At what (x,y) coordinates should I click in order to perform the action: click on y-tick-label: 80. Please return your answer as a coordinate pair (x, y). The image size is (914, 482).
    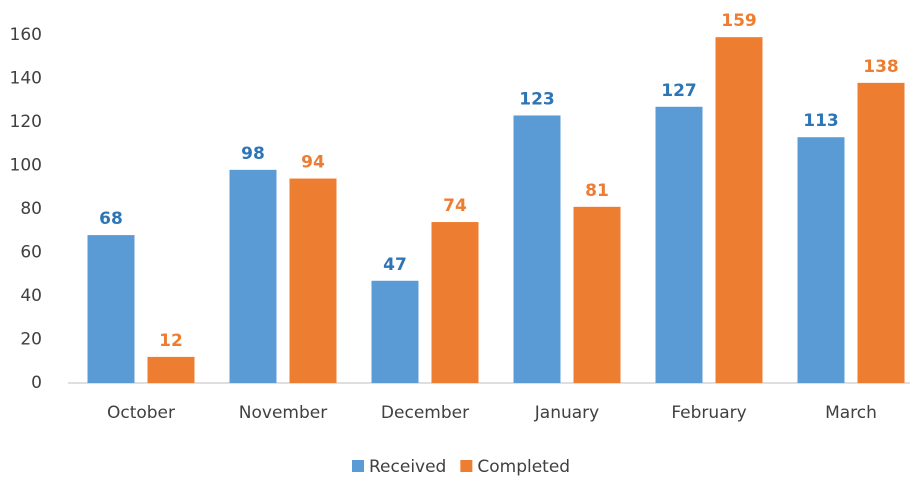
    Looking at the image, I should click on (31, 209).